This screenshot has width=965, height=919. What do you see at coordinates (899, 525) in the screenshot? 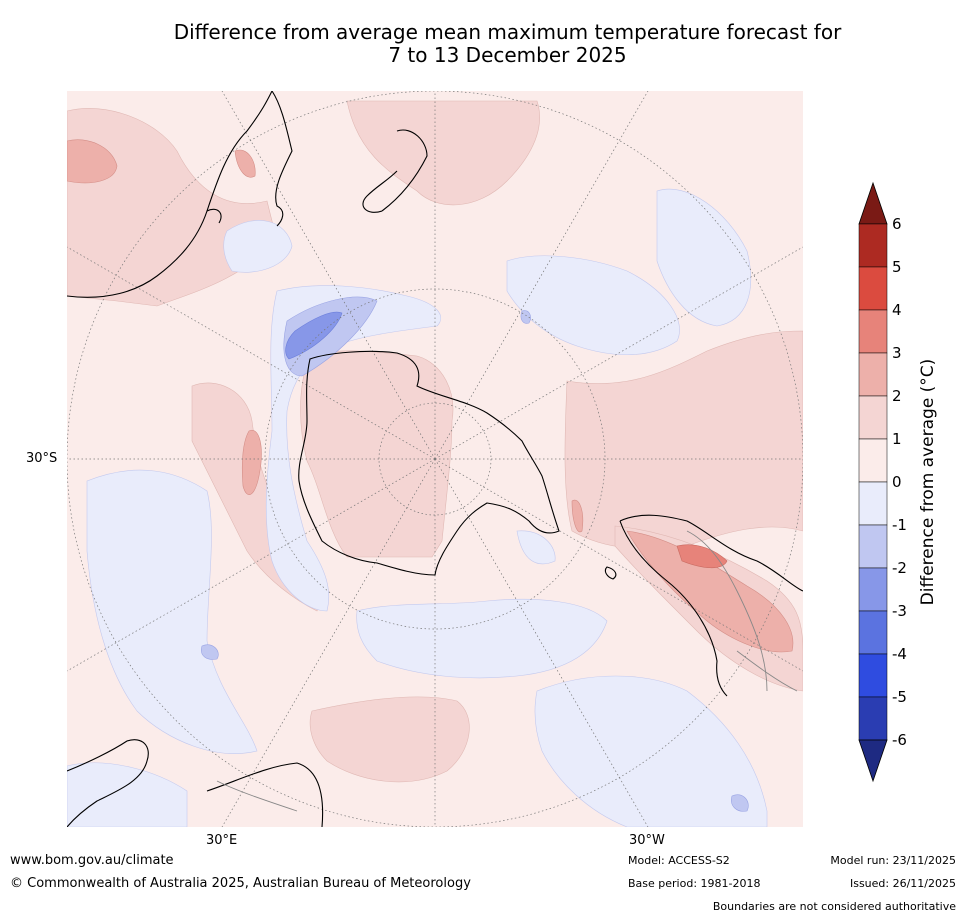
I see `cbar-tick: -1` at bounding box center [899, 525].